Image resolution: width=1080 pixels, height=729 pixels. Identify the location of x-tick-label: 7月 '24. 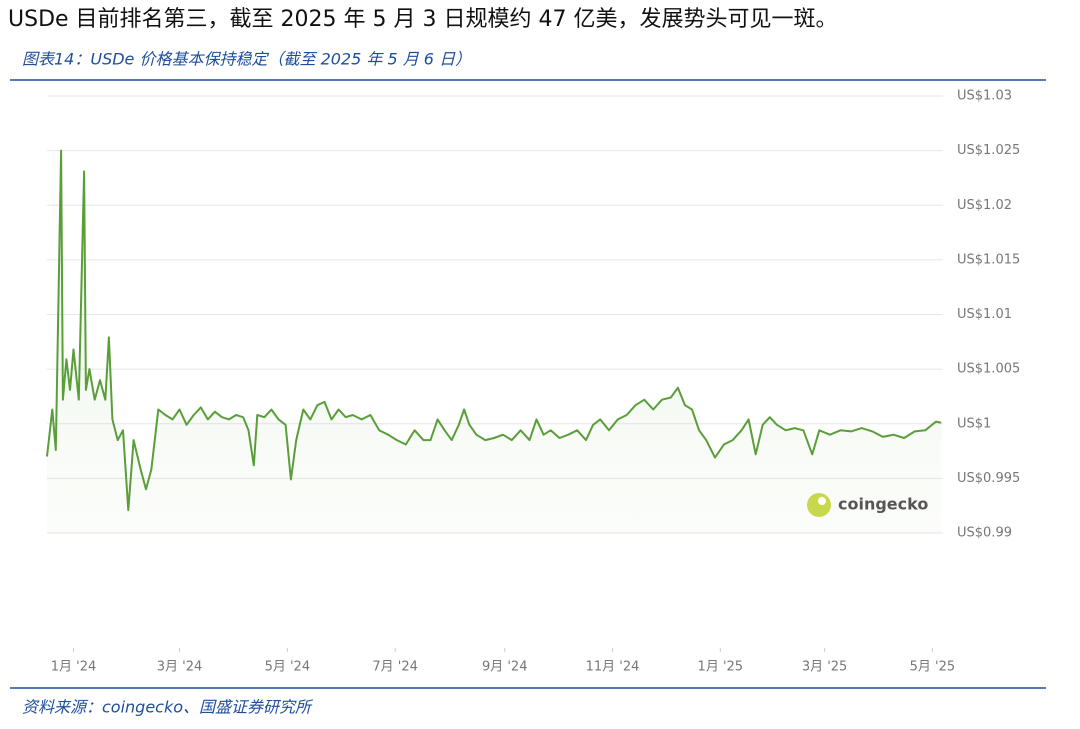
(395, 667).